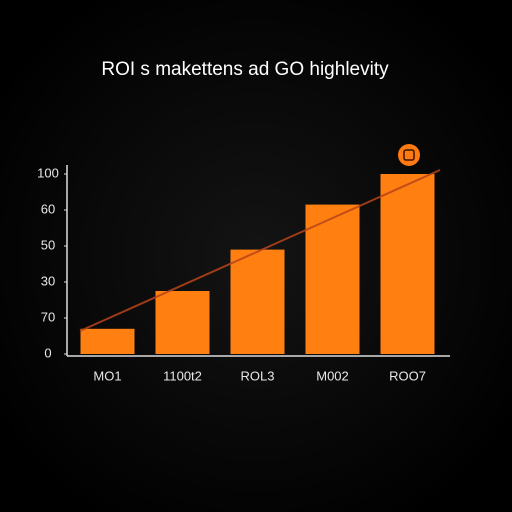 This screenshot has width=512, height=512. Describe the element at coordinates (245, 69) in the screenshot. I see `chart-title: ROI s makettens ad GO highlevity` at that location.